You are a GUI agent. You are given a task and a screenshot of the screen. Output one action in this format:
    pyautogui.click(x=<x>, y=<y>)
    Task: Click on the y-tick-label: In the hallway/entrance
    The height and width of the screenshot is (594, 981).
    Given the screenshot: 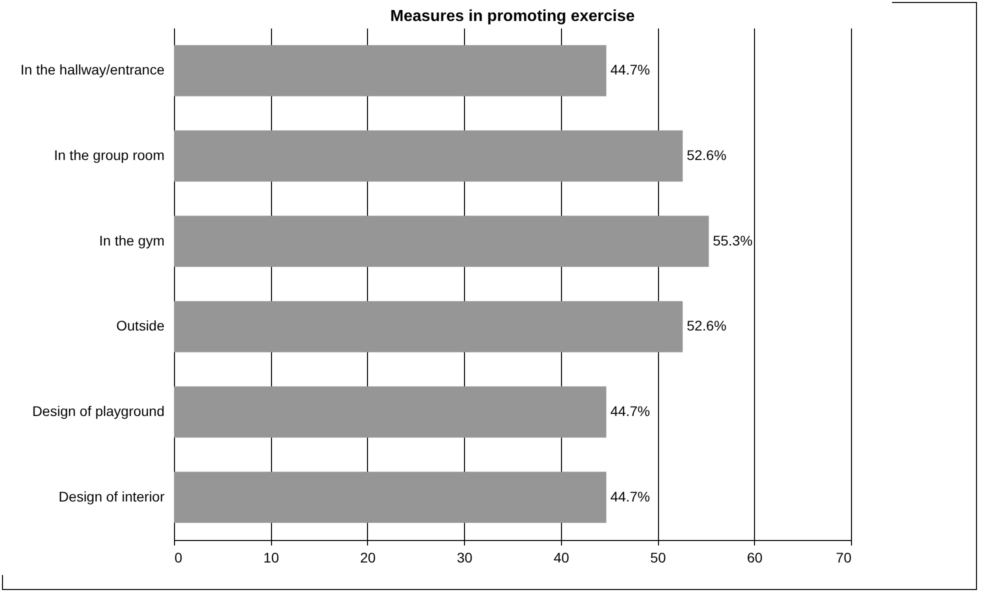 What is the action you would take?
    pyautogui.click(x=92, y=70)
    